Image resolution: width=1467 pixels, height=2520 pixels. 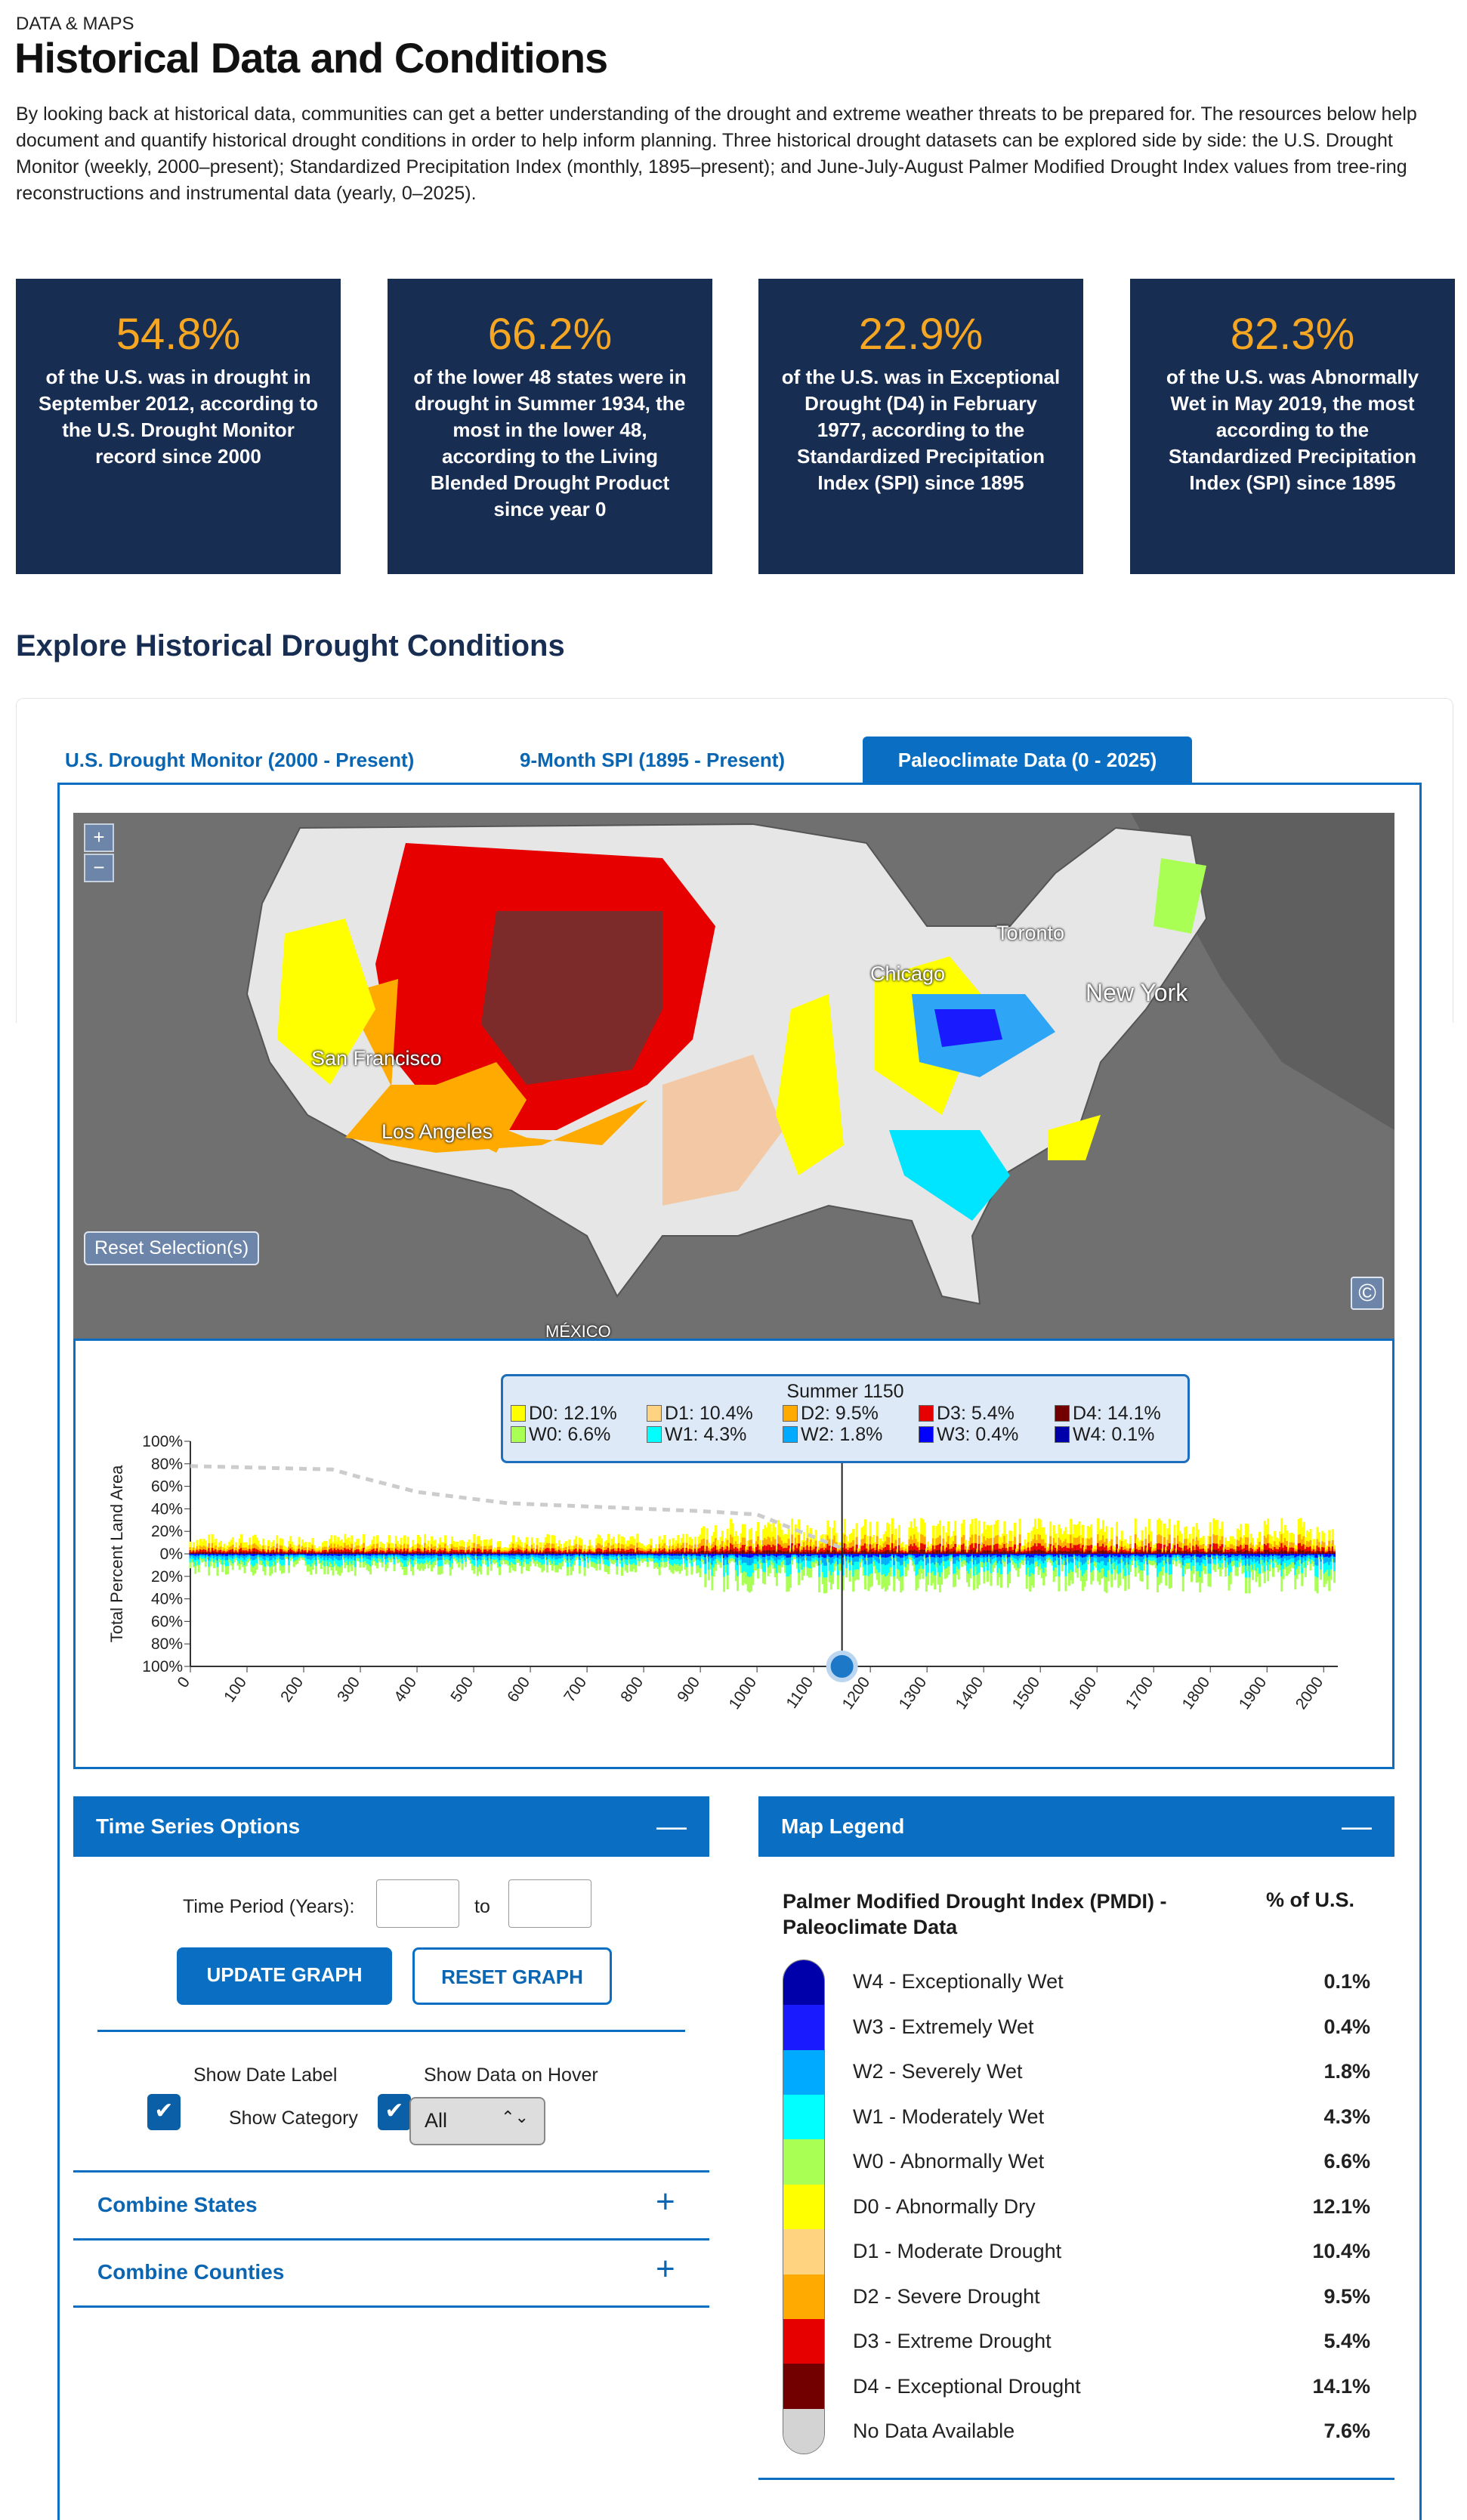 What do you see at coordinates (116, 1554) in the screenshot?
I see `y-axis-label: Total Percent Land Area` at bounding box center [116, 1554].